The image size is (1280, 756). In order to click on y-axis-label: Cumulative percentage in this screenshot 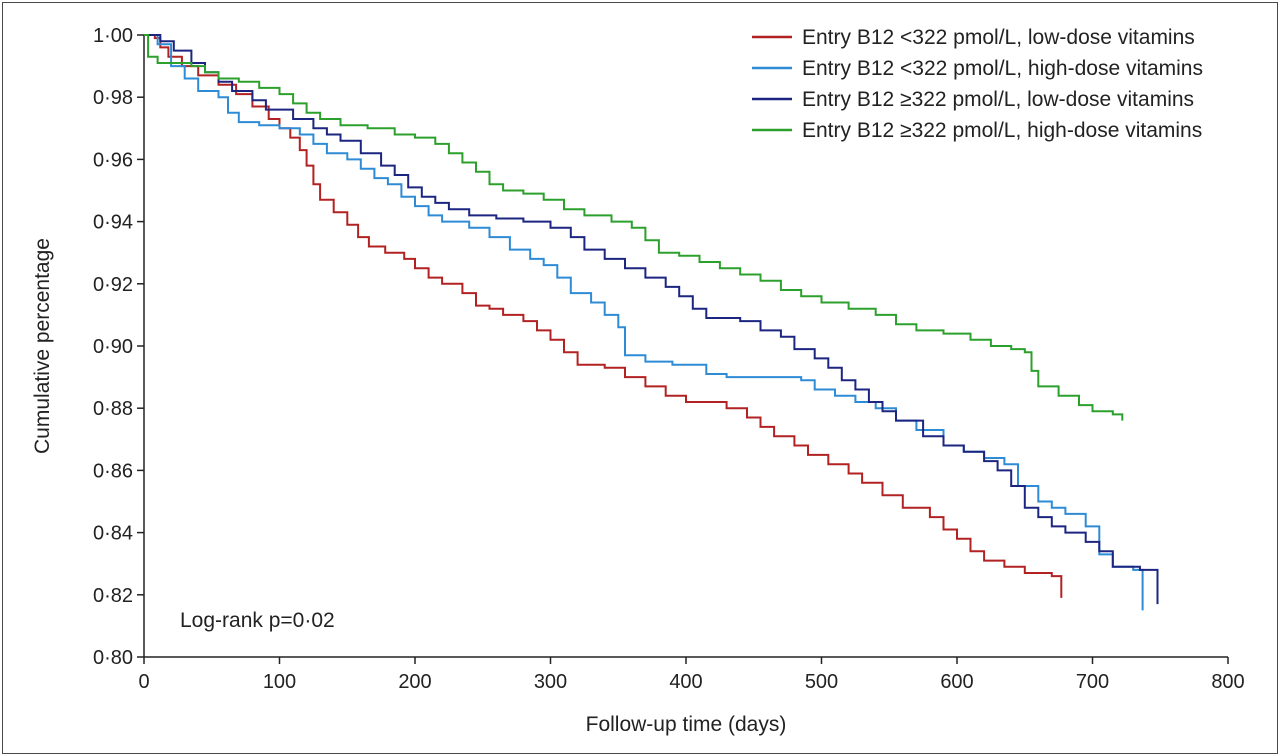, I will do `click(42, 346)`.